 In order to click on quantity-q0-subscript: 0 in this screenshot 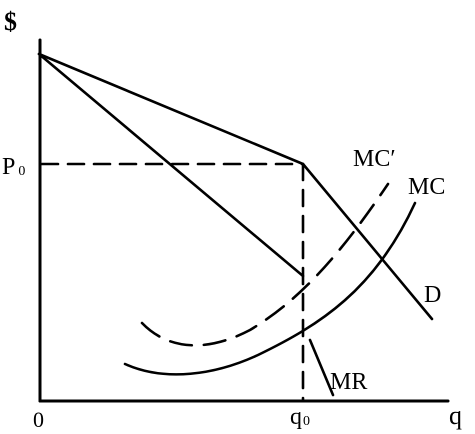, I will do `click(306, 421)`.